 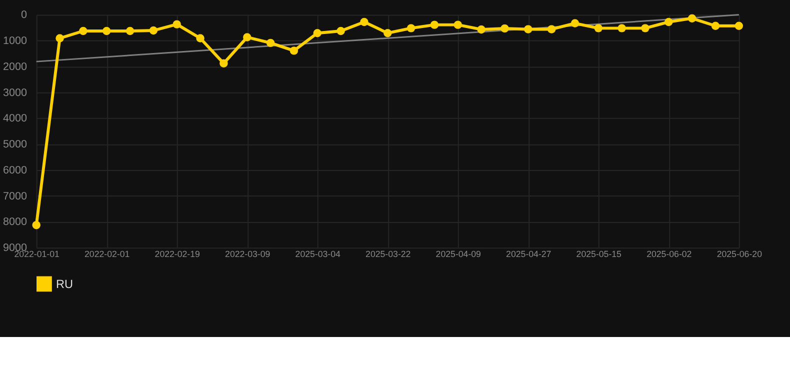 What do you see at coordinates (24, 15) in the screenshot?
I see `y-tick-label: 0` at bounding box center [24, 15].